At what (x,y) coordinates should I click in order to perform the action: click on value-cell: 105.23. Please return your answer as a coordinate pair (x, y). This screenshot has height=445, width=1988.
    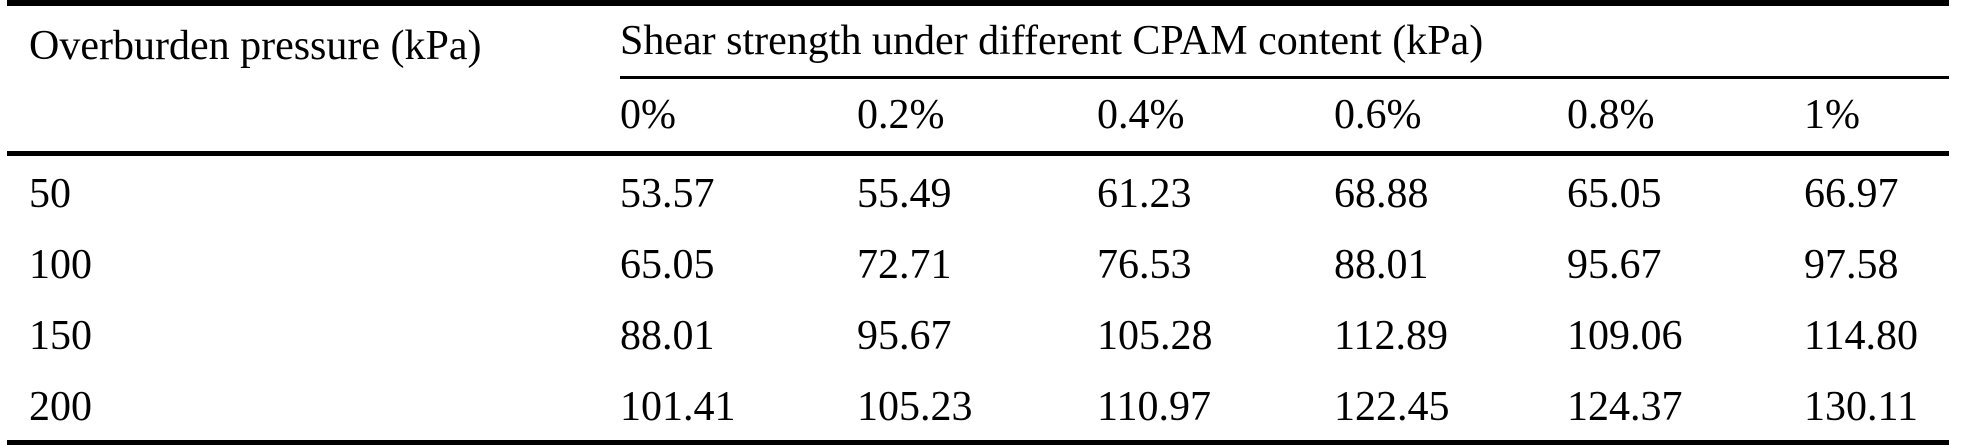
    Looking at the image, I should click on (915, 406).